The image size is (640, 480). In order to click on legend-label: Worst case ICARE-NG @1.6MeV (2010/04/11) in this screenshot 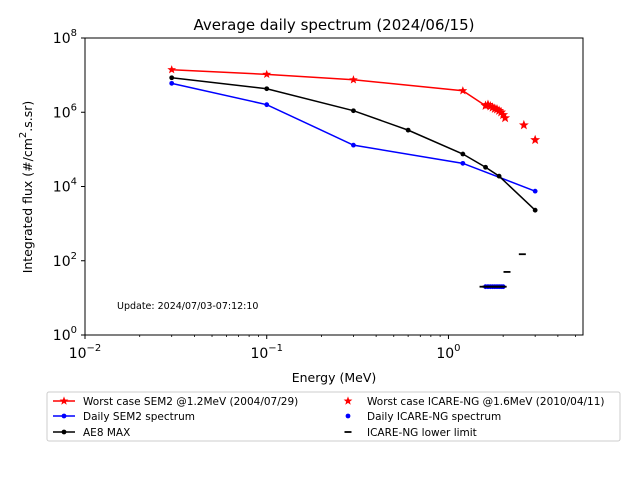, I will do `click(486, 402)`.